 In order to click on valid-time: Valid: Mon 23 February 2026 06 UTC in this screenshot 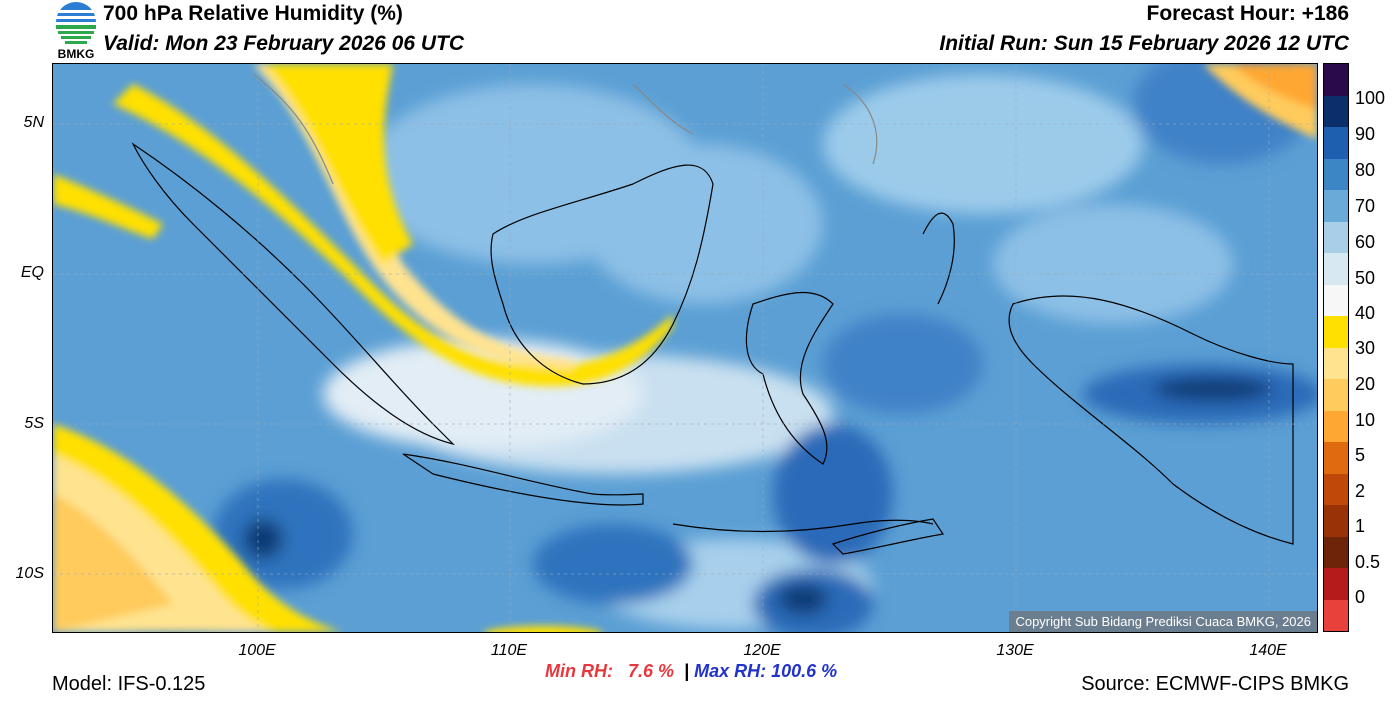, I will do `click(284, 43)`.